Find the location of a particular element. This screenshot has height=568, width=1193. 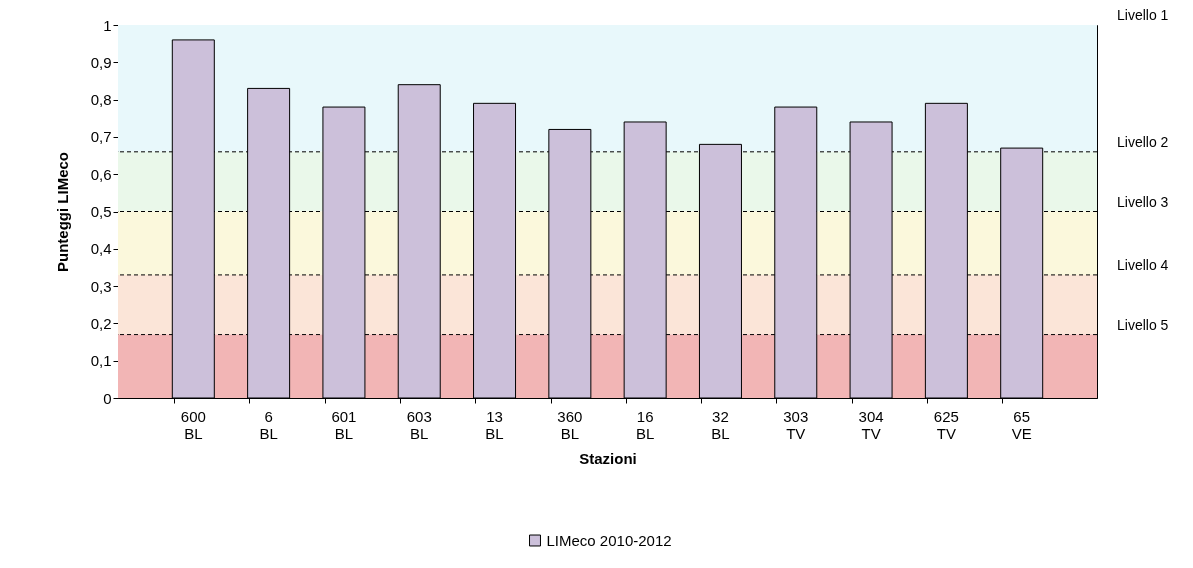

x-tick-label: 13 BL is located at coordinates (494, 424).